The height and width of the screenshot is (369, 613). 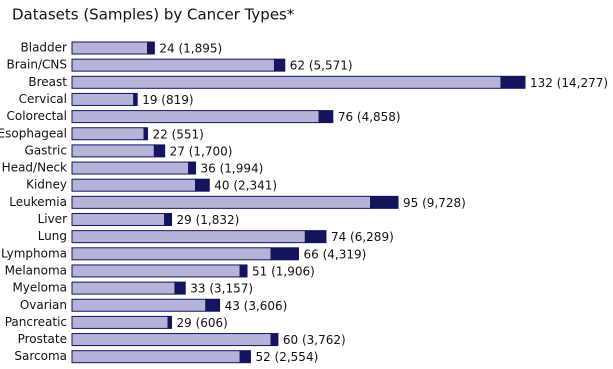 I want to click on value-label: 27 (1,700), so click(x=201, y=151).